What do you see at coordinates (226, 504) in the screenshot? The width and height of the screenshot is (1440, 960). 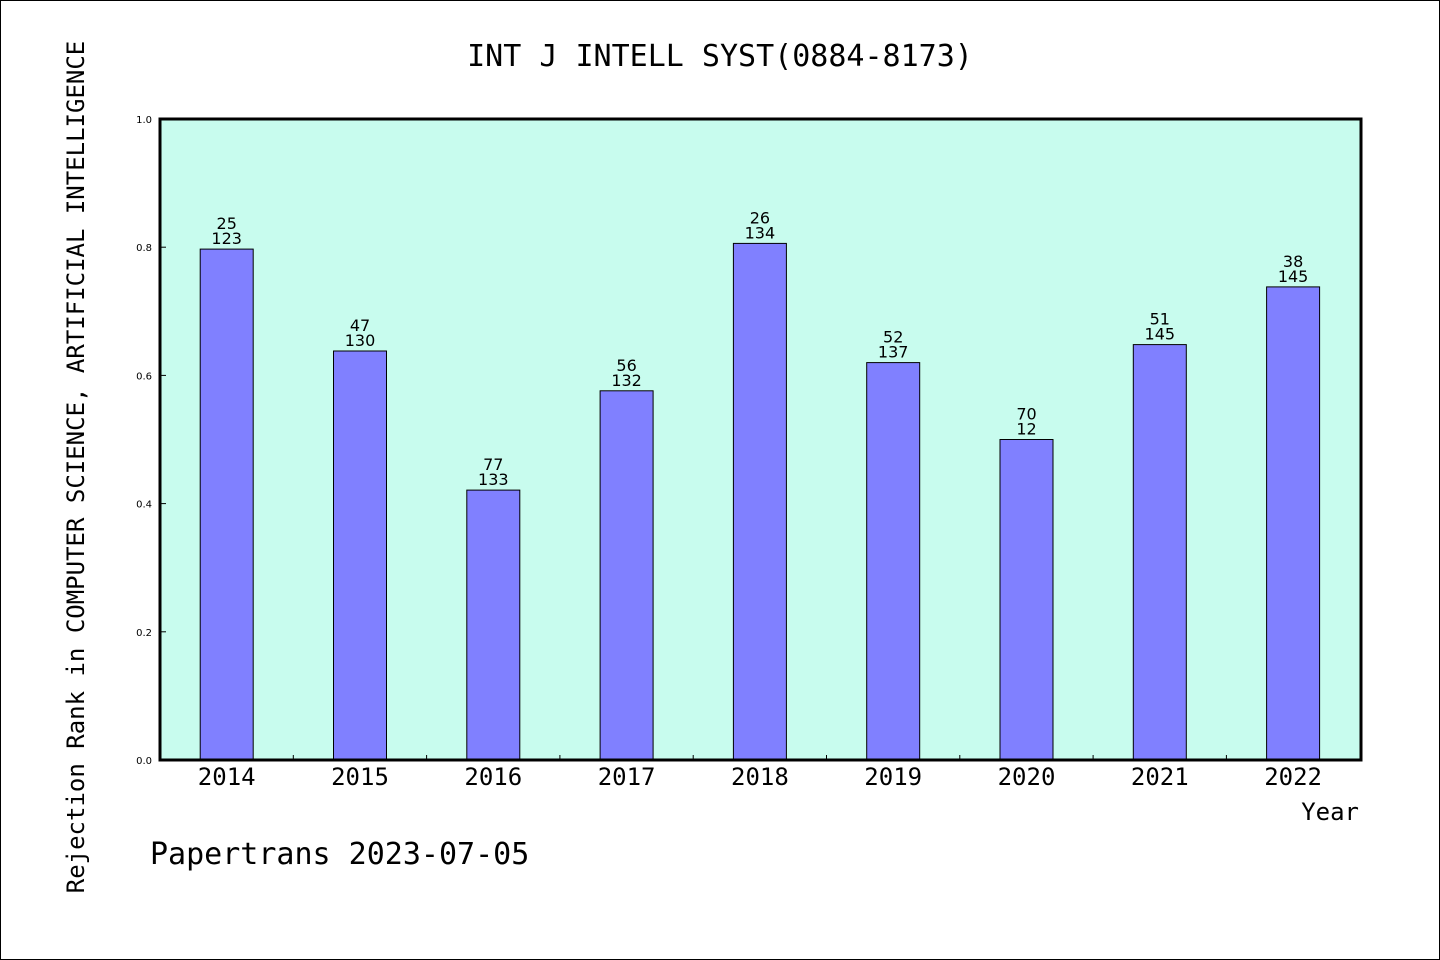 I see `bar-2014` at bounding box center [226, 504].